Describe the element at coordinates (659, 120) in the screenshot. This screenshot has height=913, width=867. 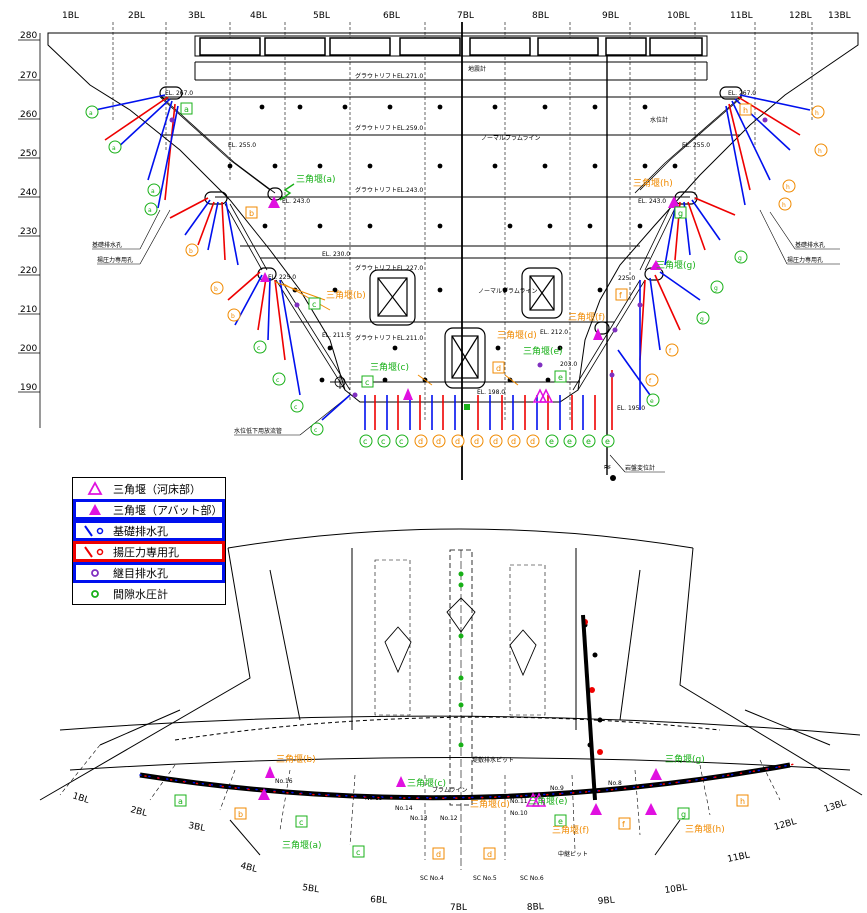
I see `water-level-note: 水位計` at that location.